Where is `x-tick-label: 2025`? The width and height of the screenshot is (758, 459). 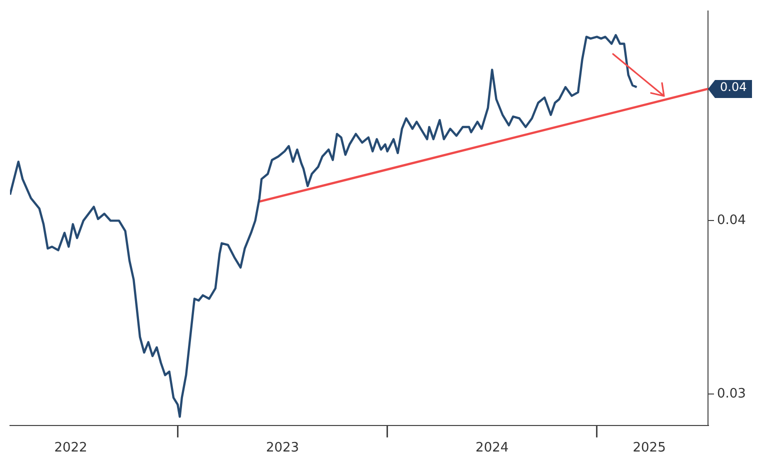 x-tick-label: 2025 is located at coordinates (649, 448).